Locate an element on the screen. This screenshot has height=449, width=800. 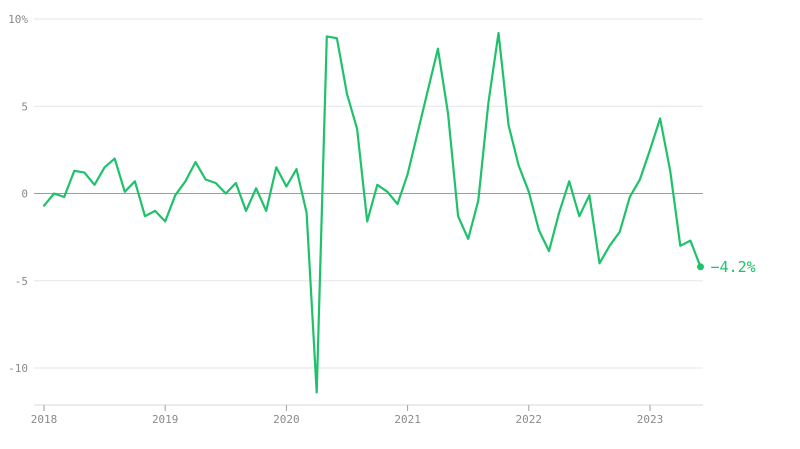
y-tick-label: 5 is located at coordinates (24, 106).